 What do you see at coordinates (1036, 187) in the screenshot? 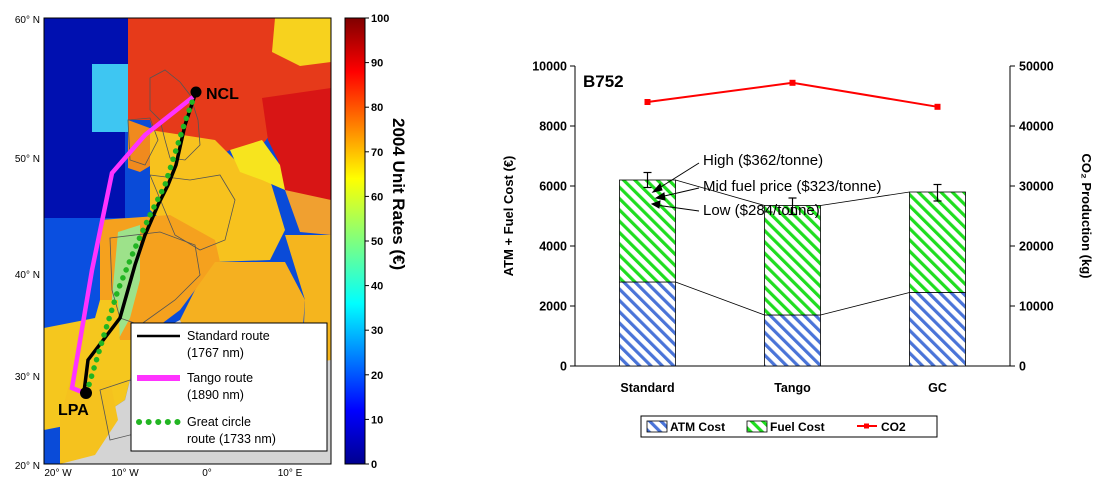
I see `y2-tick-label: 30000` at bounding box center [1036, 187].